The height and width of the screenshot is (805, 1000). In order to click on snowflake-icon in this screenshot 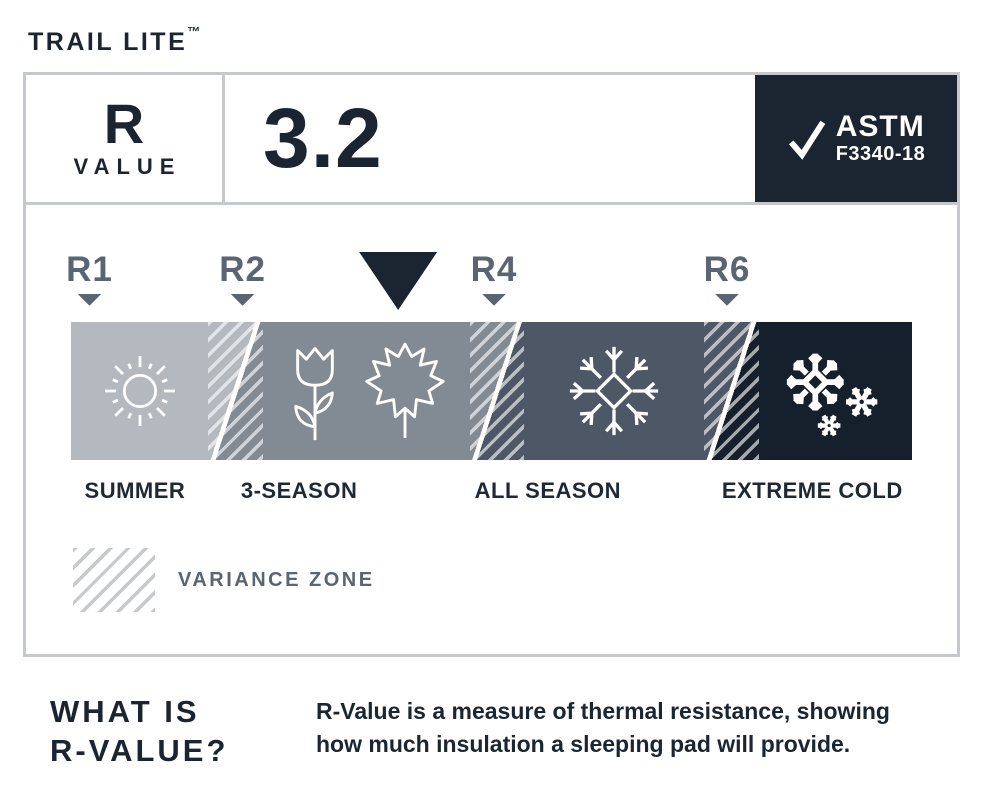, I will do `click(614, 391)`.